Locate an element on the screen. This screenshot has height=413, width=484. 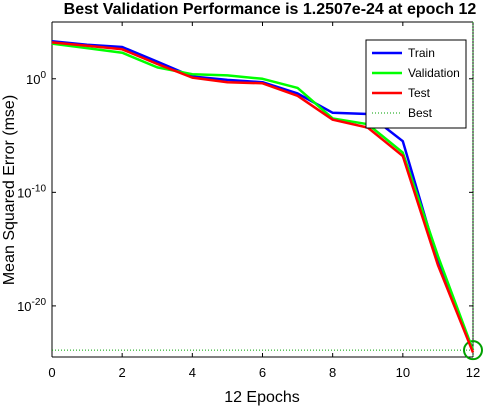
y-tick-label: 10-10 is located at coordinates (31, 191).